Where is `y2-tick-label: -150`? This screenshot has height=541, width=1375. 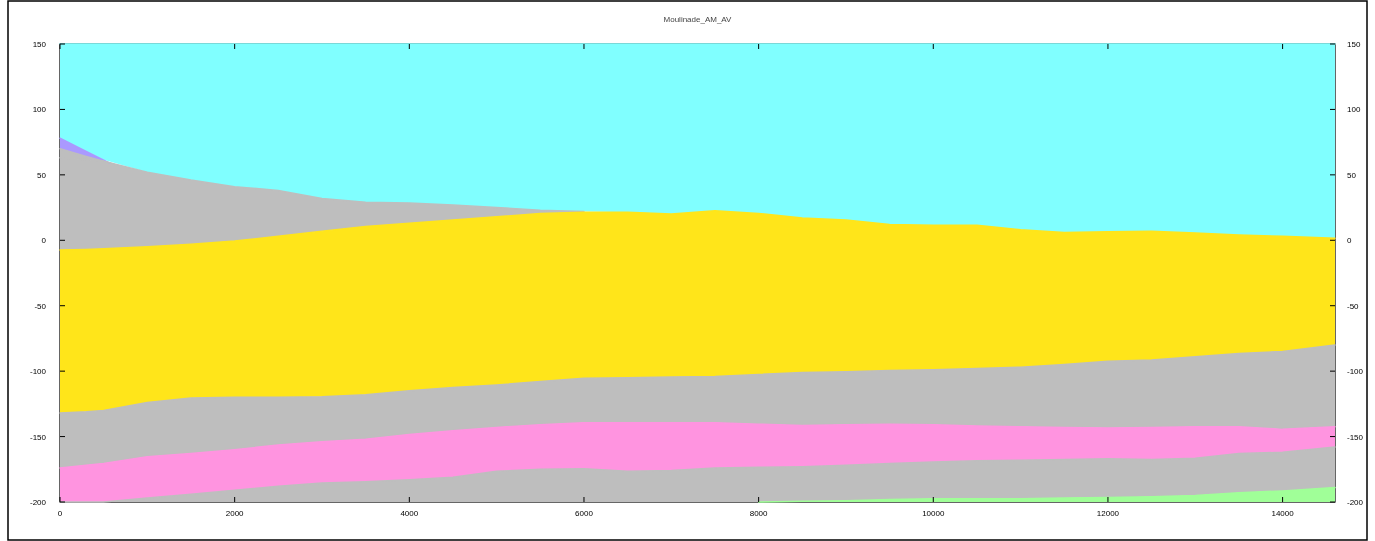
y2-tick-label: -150 is located at coordinates (1355, 437).